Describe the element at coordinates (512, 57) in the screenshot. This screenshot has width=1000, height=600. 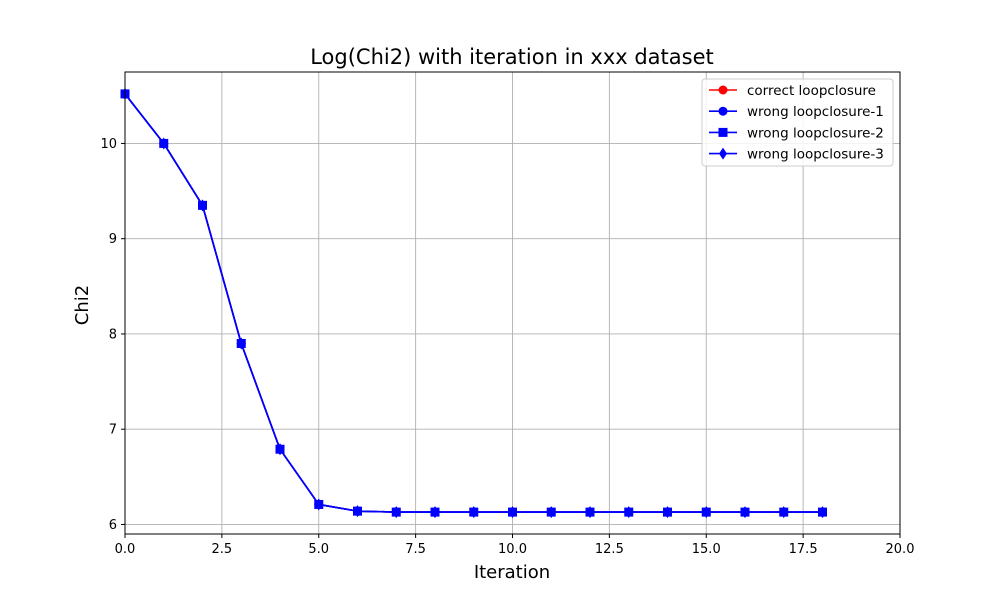
I see `chart-title: Log(Chi2) with iteration in xxx dataset` at that location.